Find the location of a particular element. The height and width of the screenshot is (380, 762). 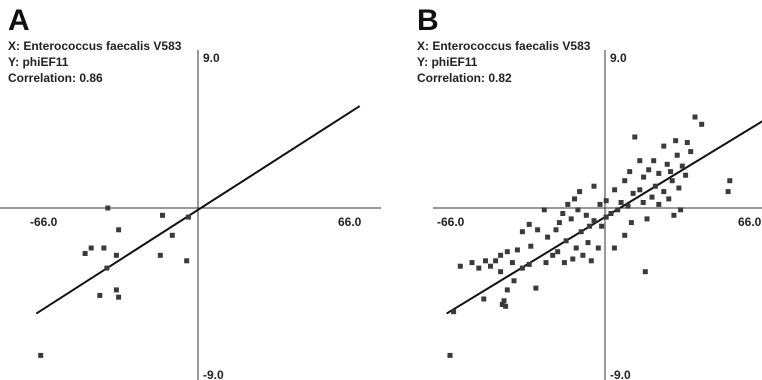

panel-a-correlation: Correlation: 0.86 is located at coordinates (55, 78).